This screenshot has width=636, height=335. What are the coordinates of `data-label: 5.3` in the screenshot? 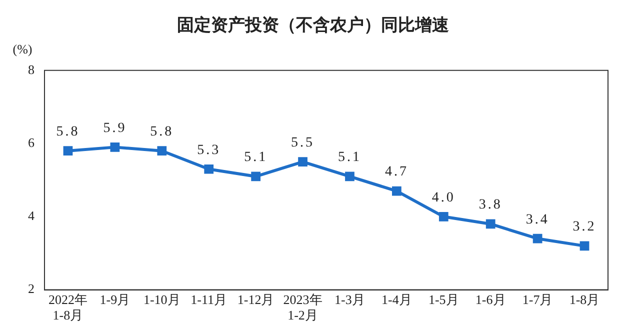 It's located at (209, 150).